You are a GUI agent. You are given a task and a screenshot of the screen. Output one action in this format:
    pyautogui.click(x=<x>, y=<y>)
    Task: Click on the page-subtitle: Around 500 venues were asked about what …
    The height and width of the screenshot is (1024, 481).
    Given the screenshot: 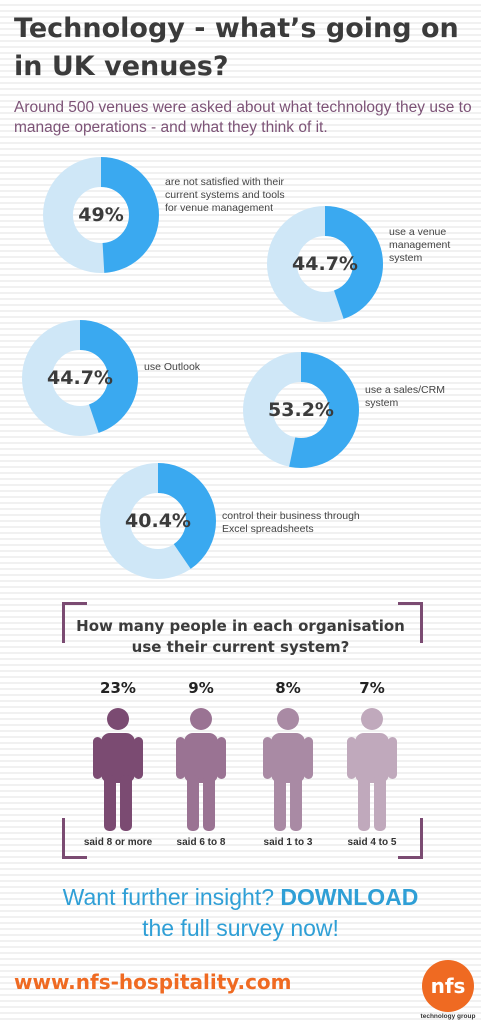 What is the action you would take?
    pyautogui.click(x=243, y=117)
    